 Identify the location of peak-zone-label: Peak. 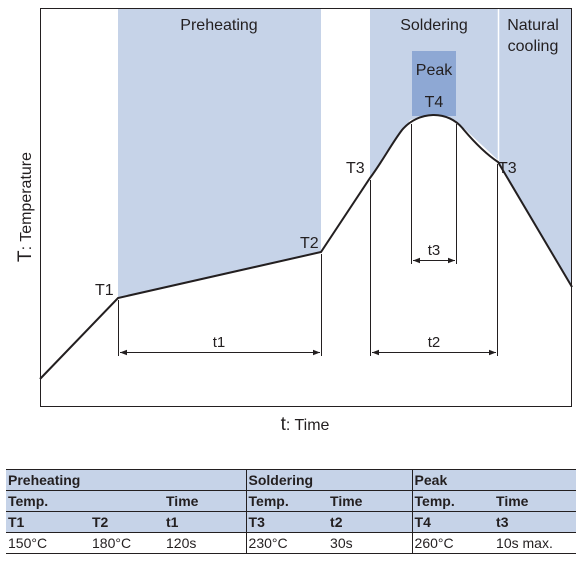
(434, 70).